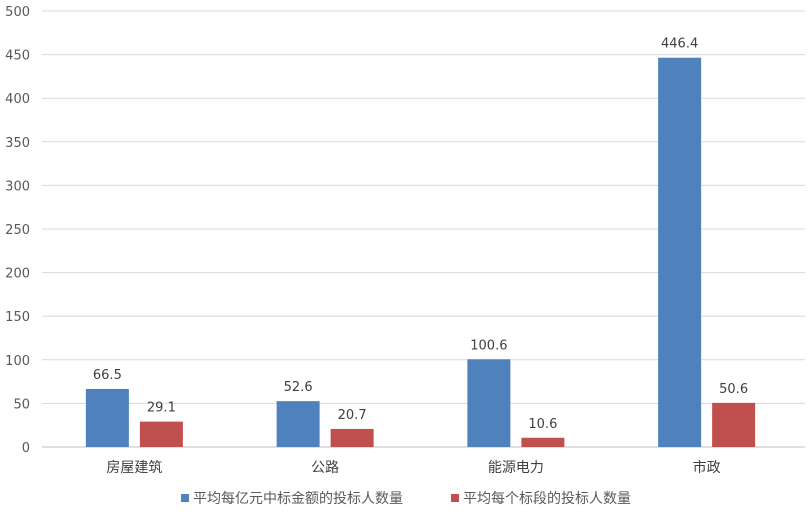 The image size is (811, 519). Describe the element at coordinates (325, 468) in the screenshot. I see `category-label: 公路` at that location.